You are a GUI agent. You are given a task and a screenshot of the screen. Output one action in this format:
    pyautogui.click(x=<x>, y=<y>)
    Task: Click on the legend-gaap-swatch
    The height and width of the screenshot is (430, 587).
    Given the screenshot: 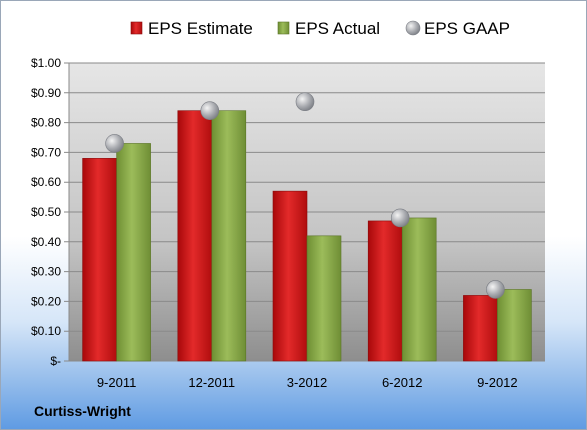 What is the action you would take?
    pyautogui.click(x=413, y=28)
    